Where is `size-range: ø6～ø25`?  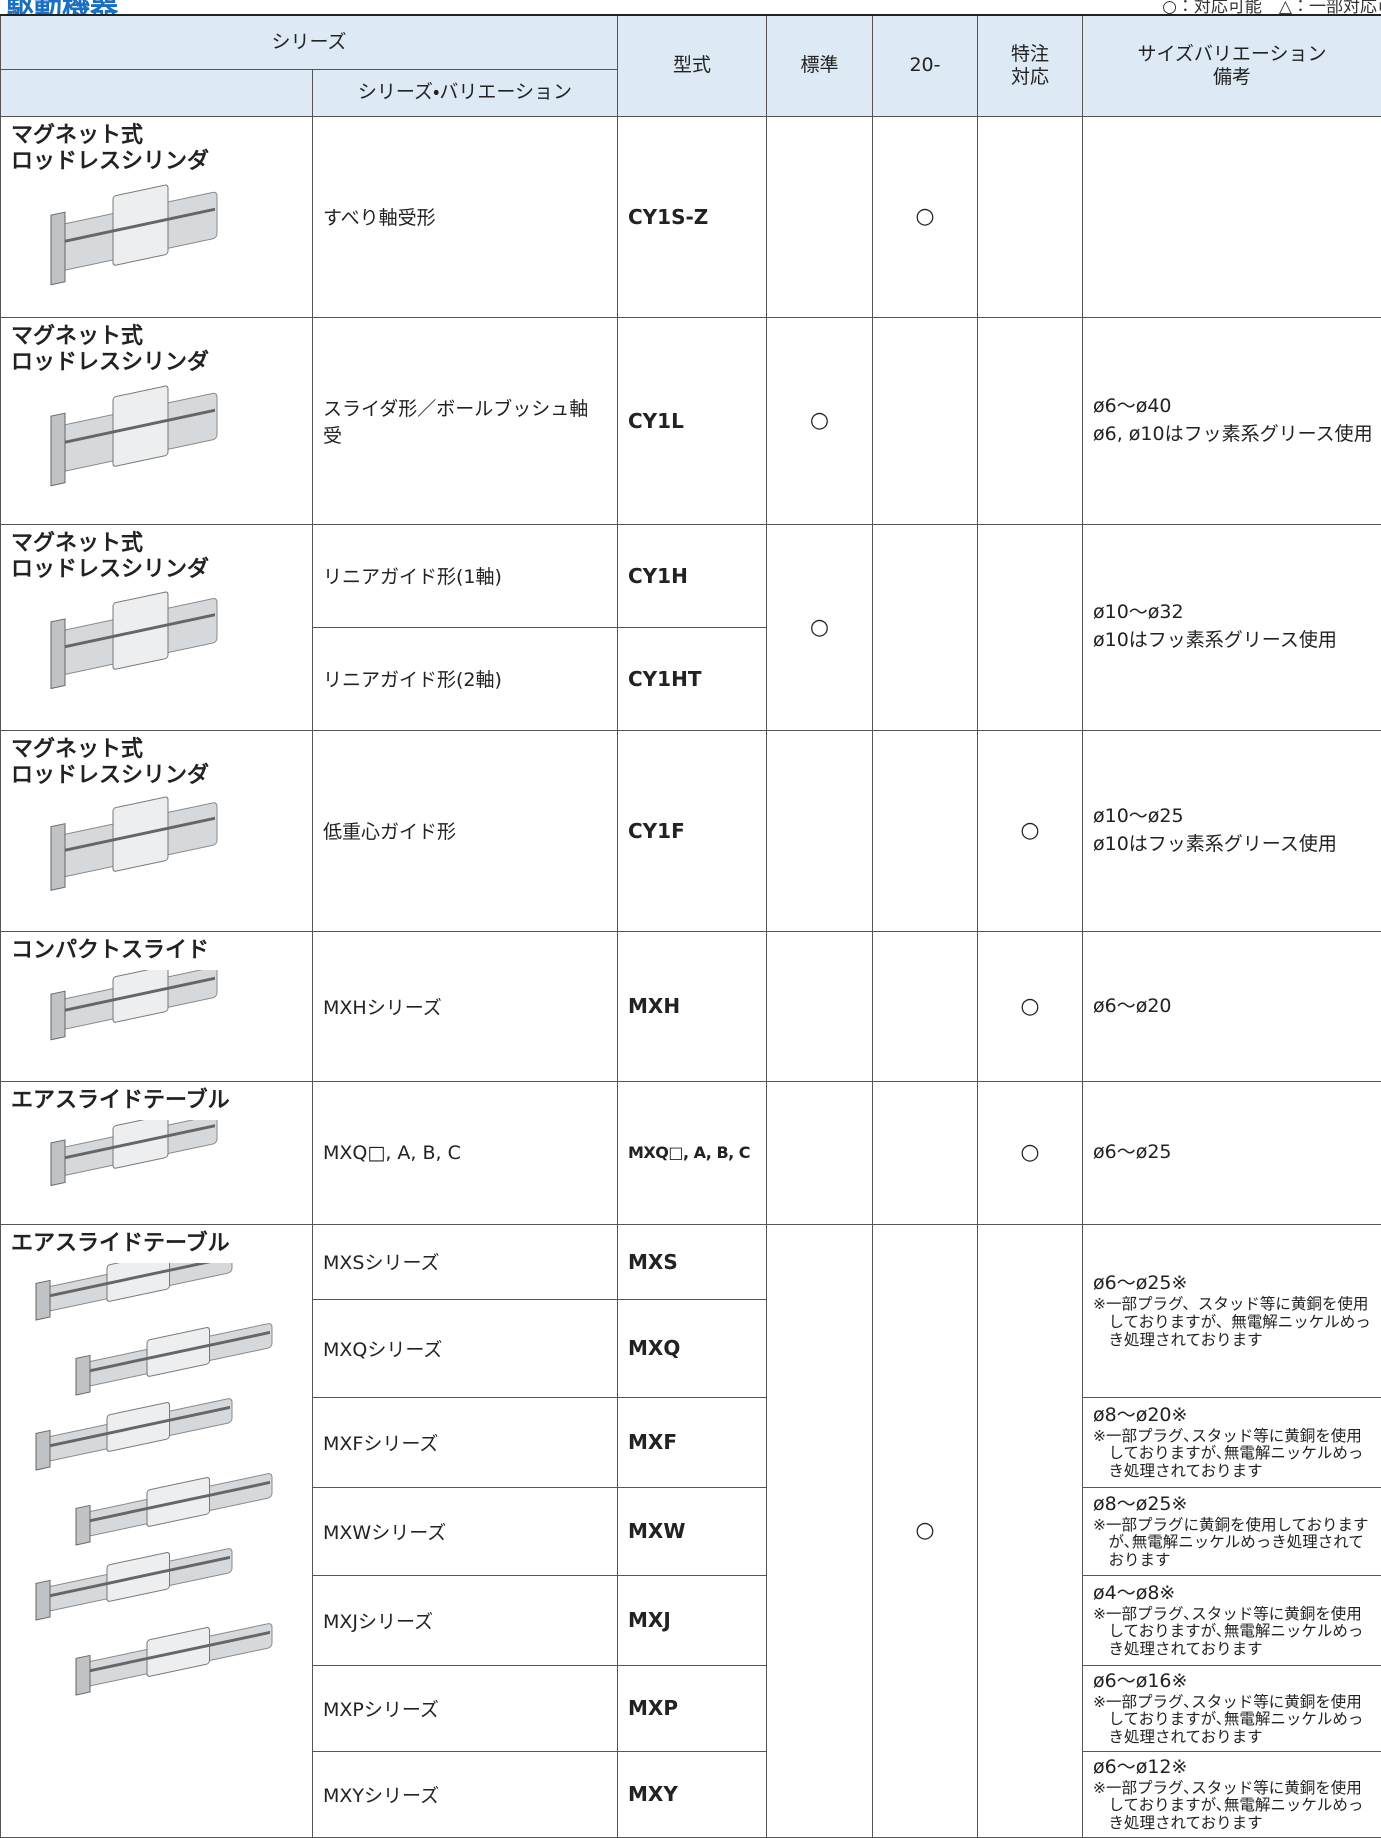
size-range: ø6～ø25 is located at coordinates (1235, 1152).